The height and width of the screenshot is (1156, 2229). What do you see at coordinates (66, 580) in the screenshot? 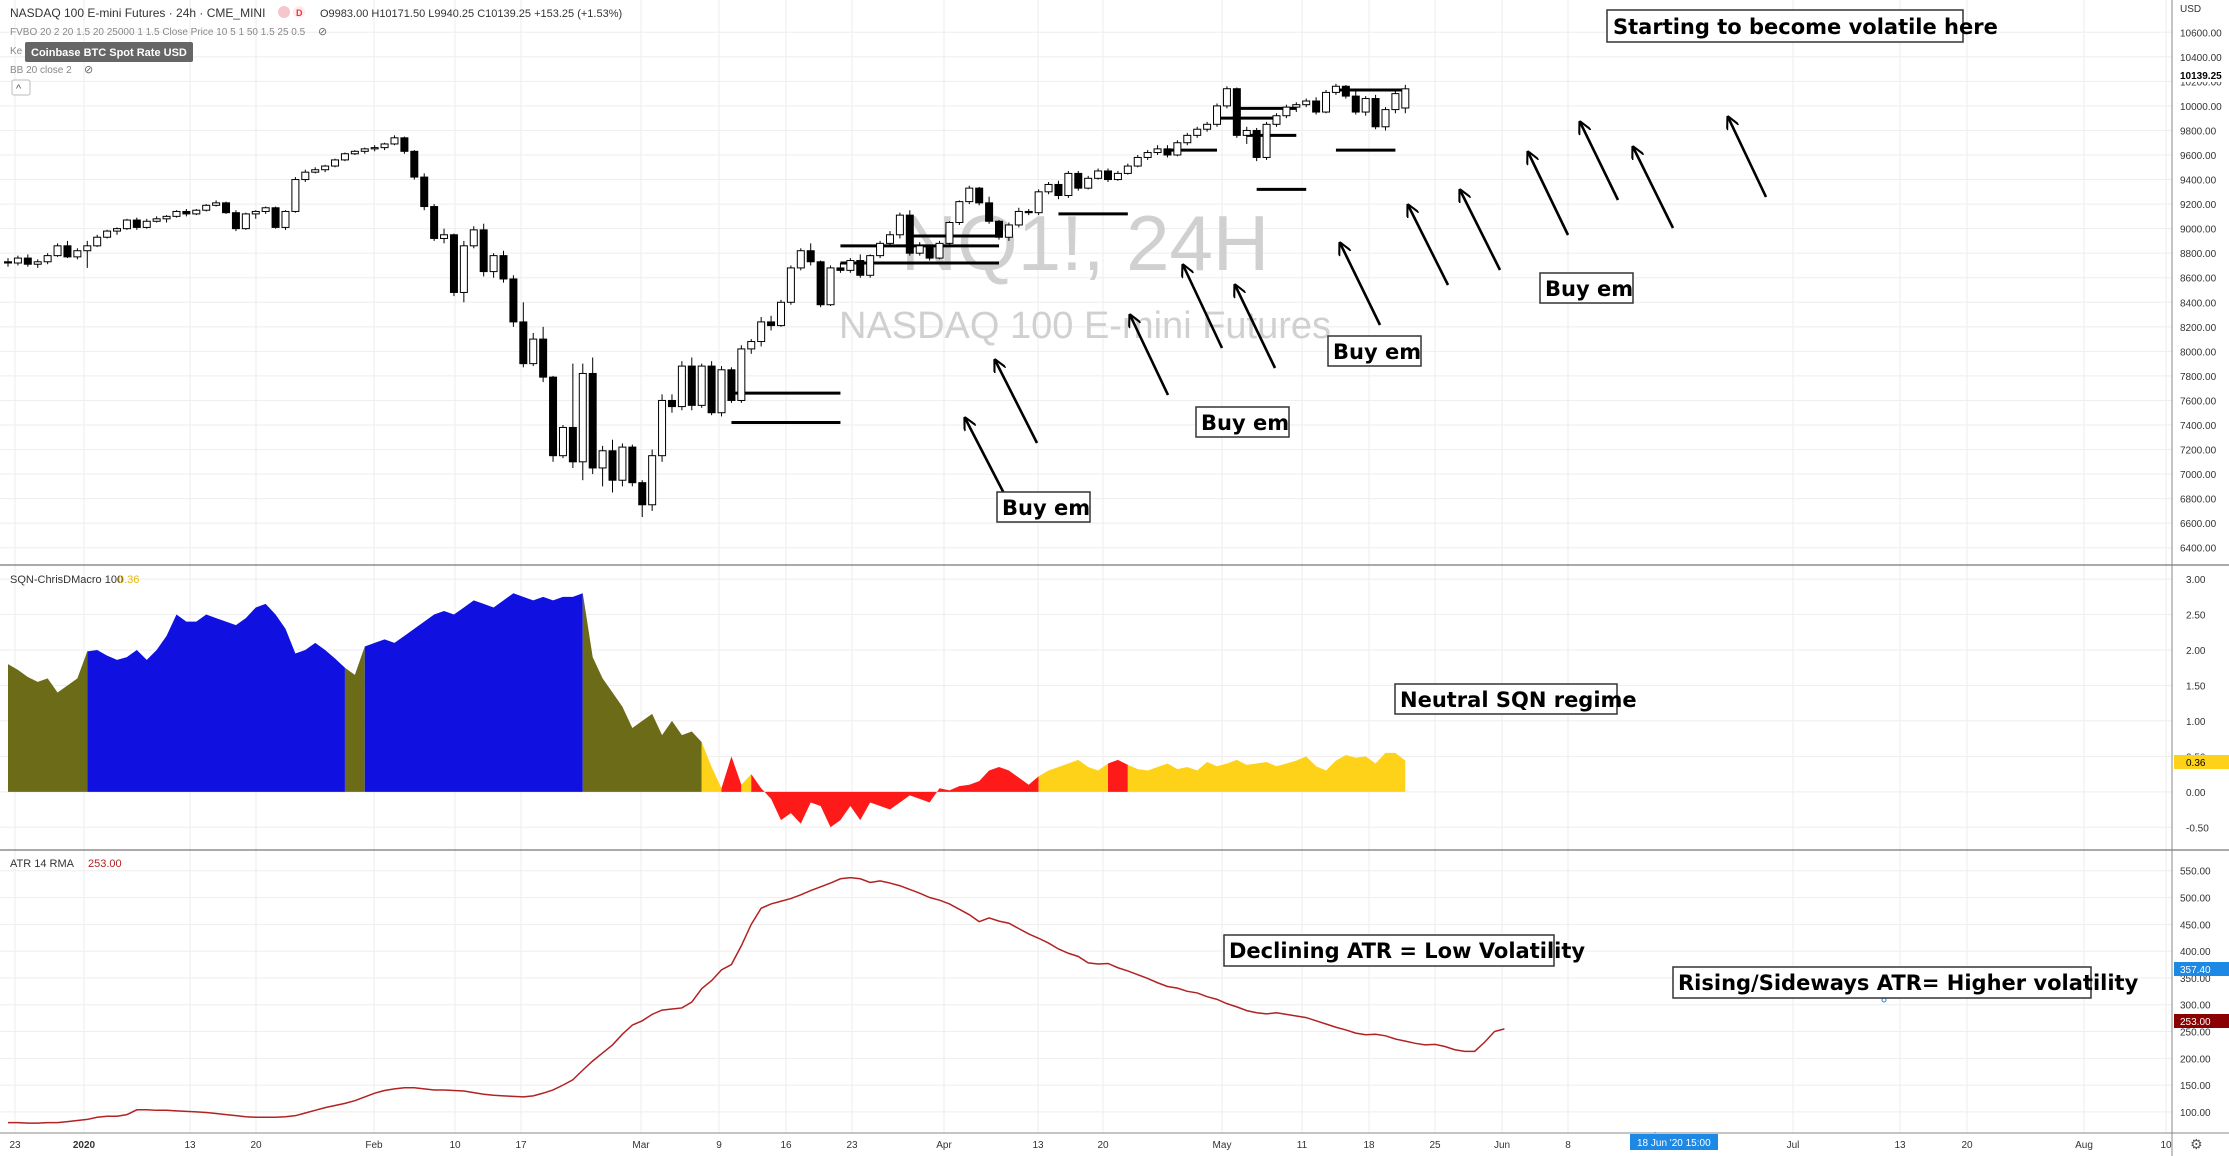
I see `sqn-legend: SQN-ChrisDMacro 100` at bounding box center [66, 580].